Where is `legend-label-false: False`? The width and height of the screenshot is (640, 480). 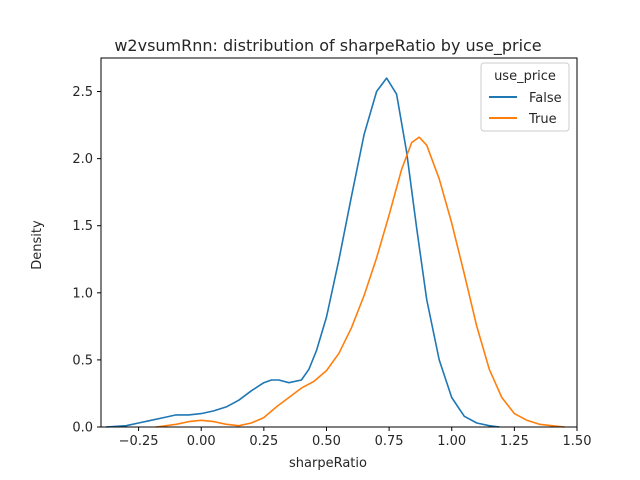 legend-label-false: False is located at coordinates (545, 98).